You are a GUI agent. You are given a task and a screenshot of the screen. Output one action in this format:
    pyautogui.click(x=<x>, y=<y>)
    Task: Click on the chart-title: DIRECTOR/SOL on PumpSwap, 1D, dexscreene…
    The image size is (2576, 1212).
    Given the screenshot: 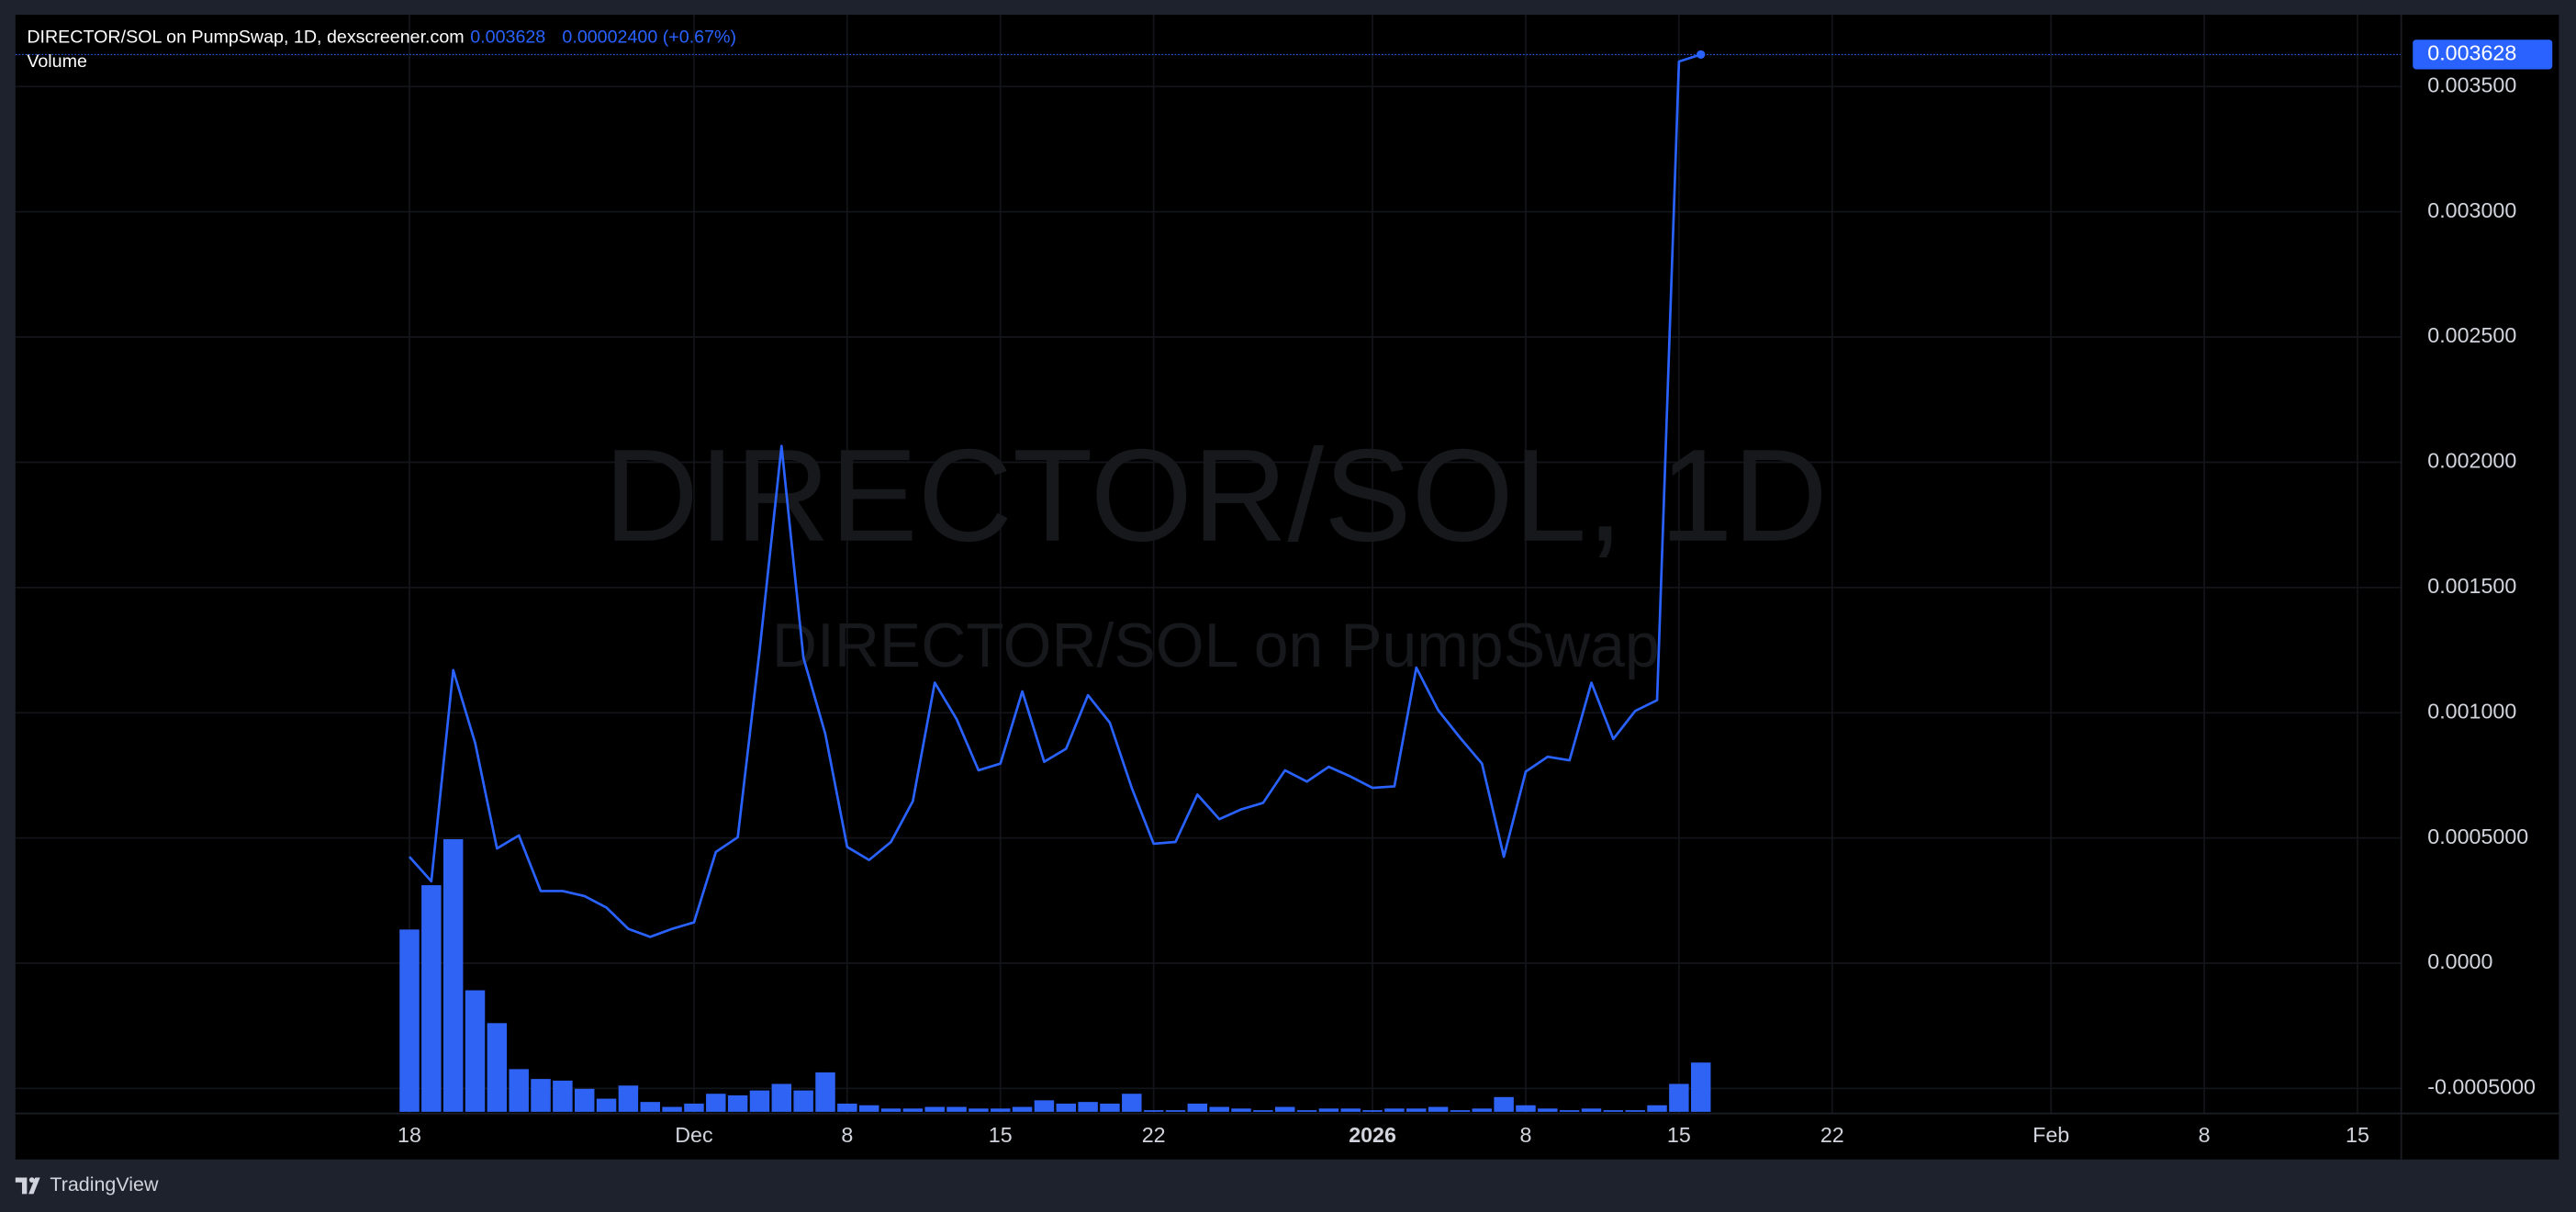 What is the action you would take?
    pyautogui.click(x=245, y=37)
    